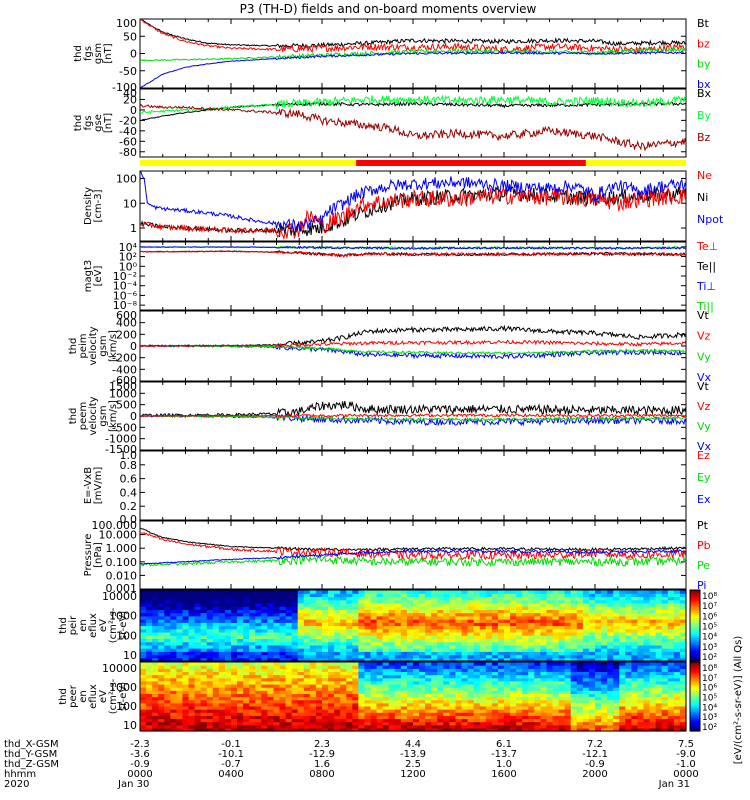 The image size is (750, 800). I want to click on legend-by: by, so click(704, 64).